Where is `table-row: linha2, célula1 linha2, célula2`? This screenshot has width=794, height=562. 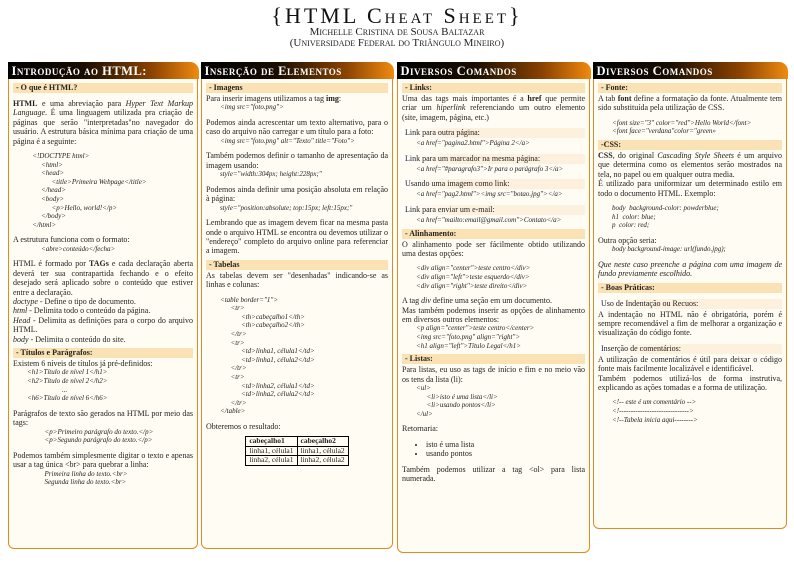
table-row: linha2, célula1 linha2, célula2 is located at coordinates (297, 460).